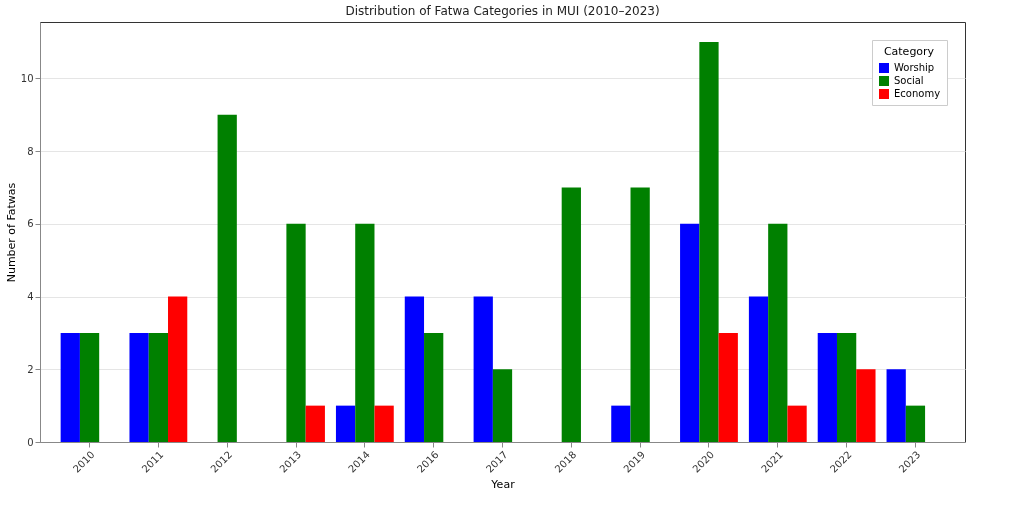 This screenshot has height=510, width=1036. I want to click on y-tick-label: 8, so click(30, 151).